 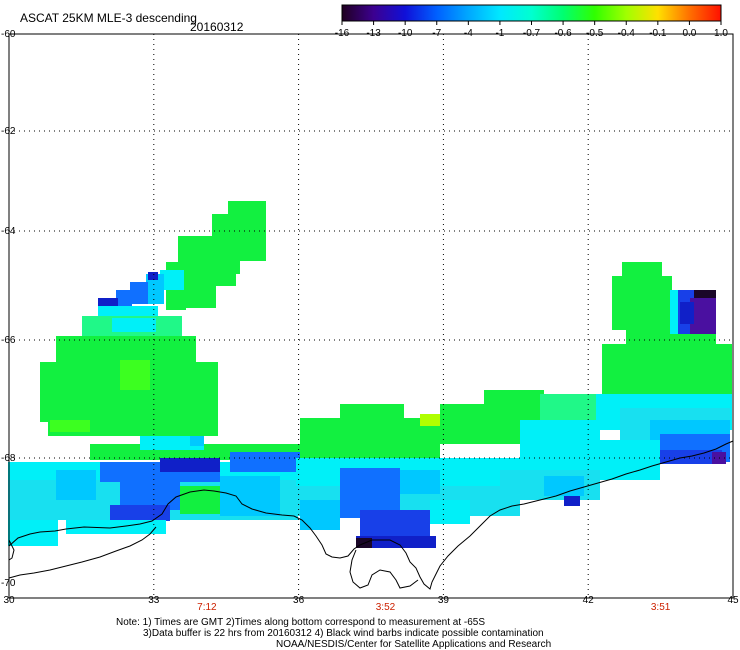 What do you see at coordinates (9, 600) in the screenshot?
I see `longitude-label: 30` at bounding box center [9, 600].